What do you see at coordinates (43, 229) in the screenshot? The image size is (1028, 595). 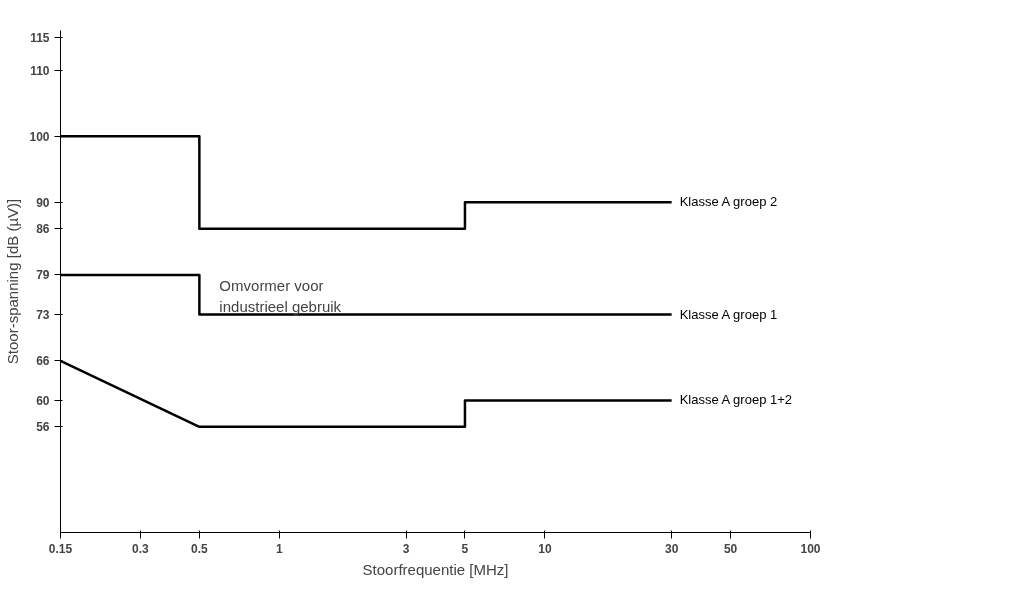 I see `y-tick-label: 86` at bounding box center [43, 229].